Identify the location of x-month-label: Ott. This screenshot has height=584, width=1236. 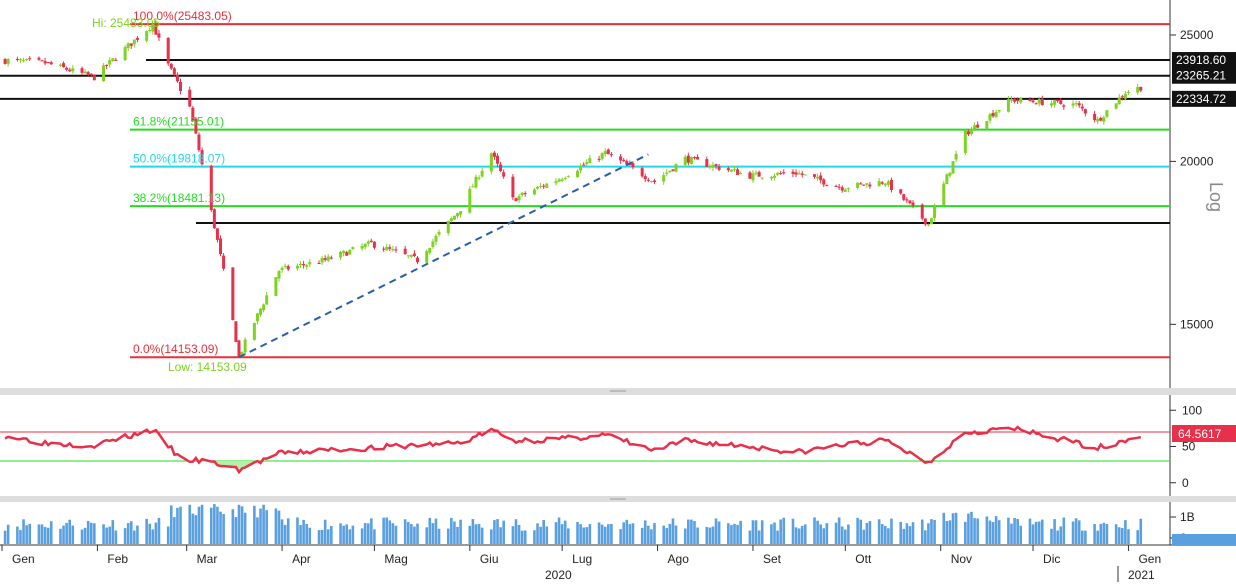
(863, 559).